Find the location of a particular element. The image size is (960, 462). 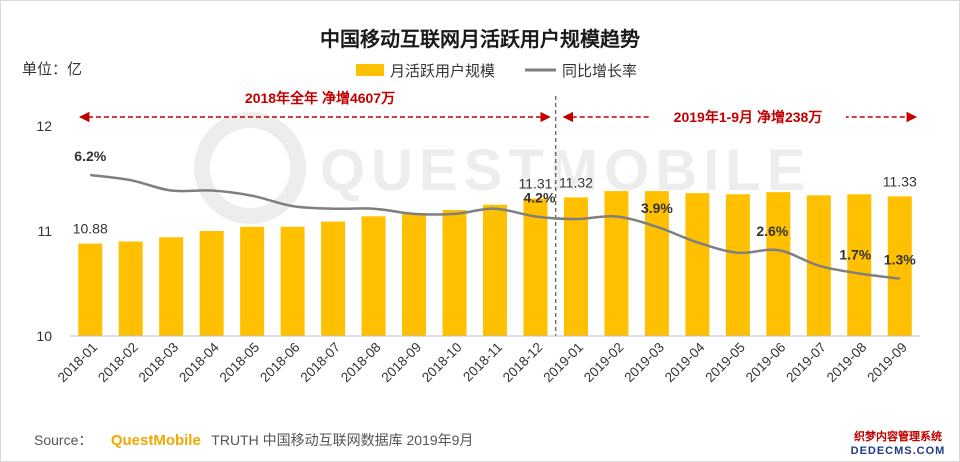

x-tick-label: 2018-06 is located at coordinates (280, 363).